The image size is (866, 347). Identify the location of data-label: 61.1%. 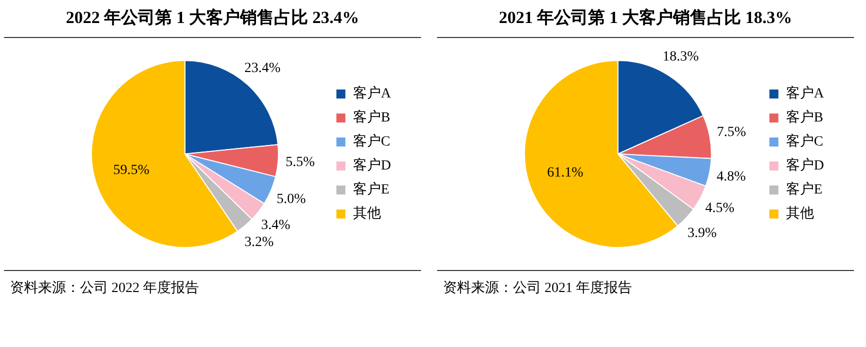
(565, 173).